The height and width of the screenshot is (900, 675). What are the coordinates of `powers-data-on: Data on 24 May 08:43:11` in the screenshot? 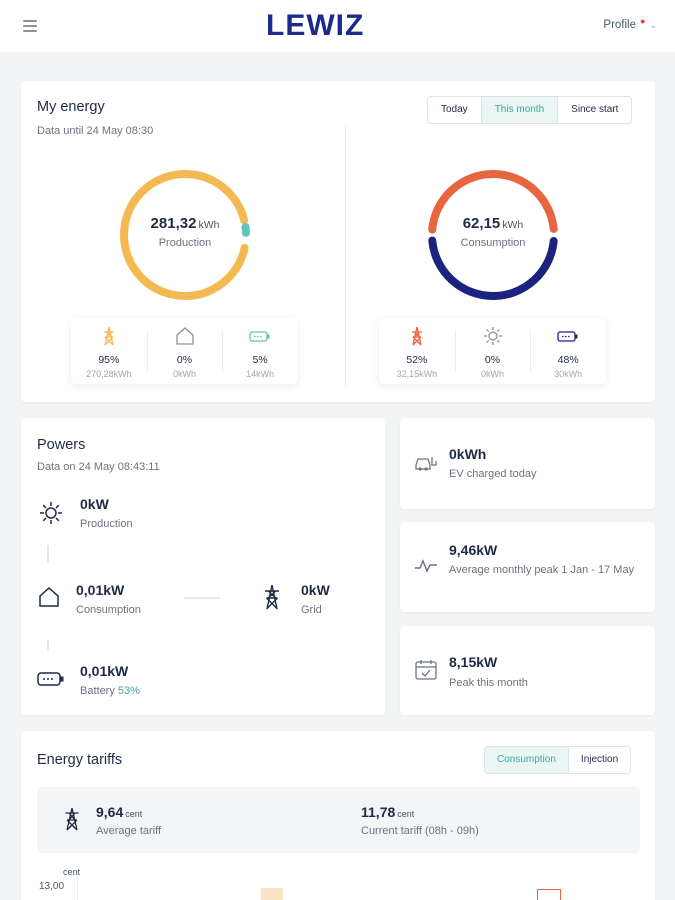 It's located at (98, 467).